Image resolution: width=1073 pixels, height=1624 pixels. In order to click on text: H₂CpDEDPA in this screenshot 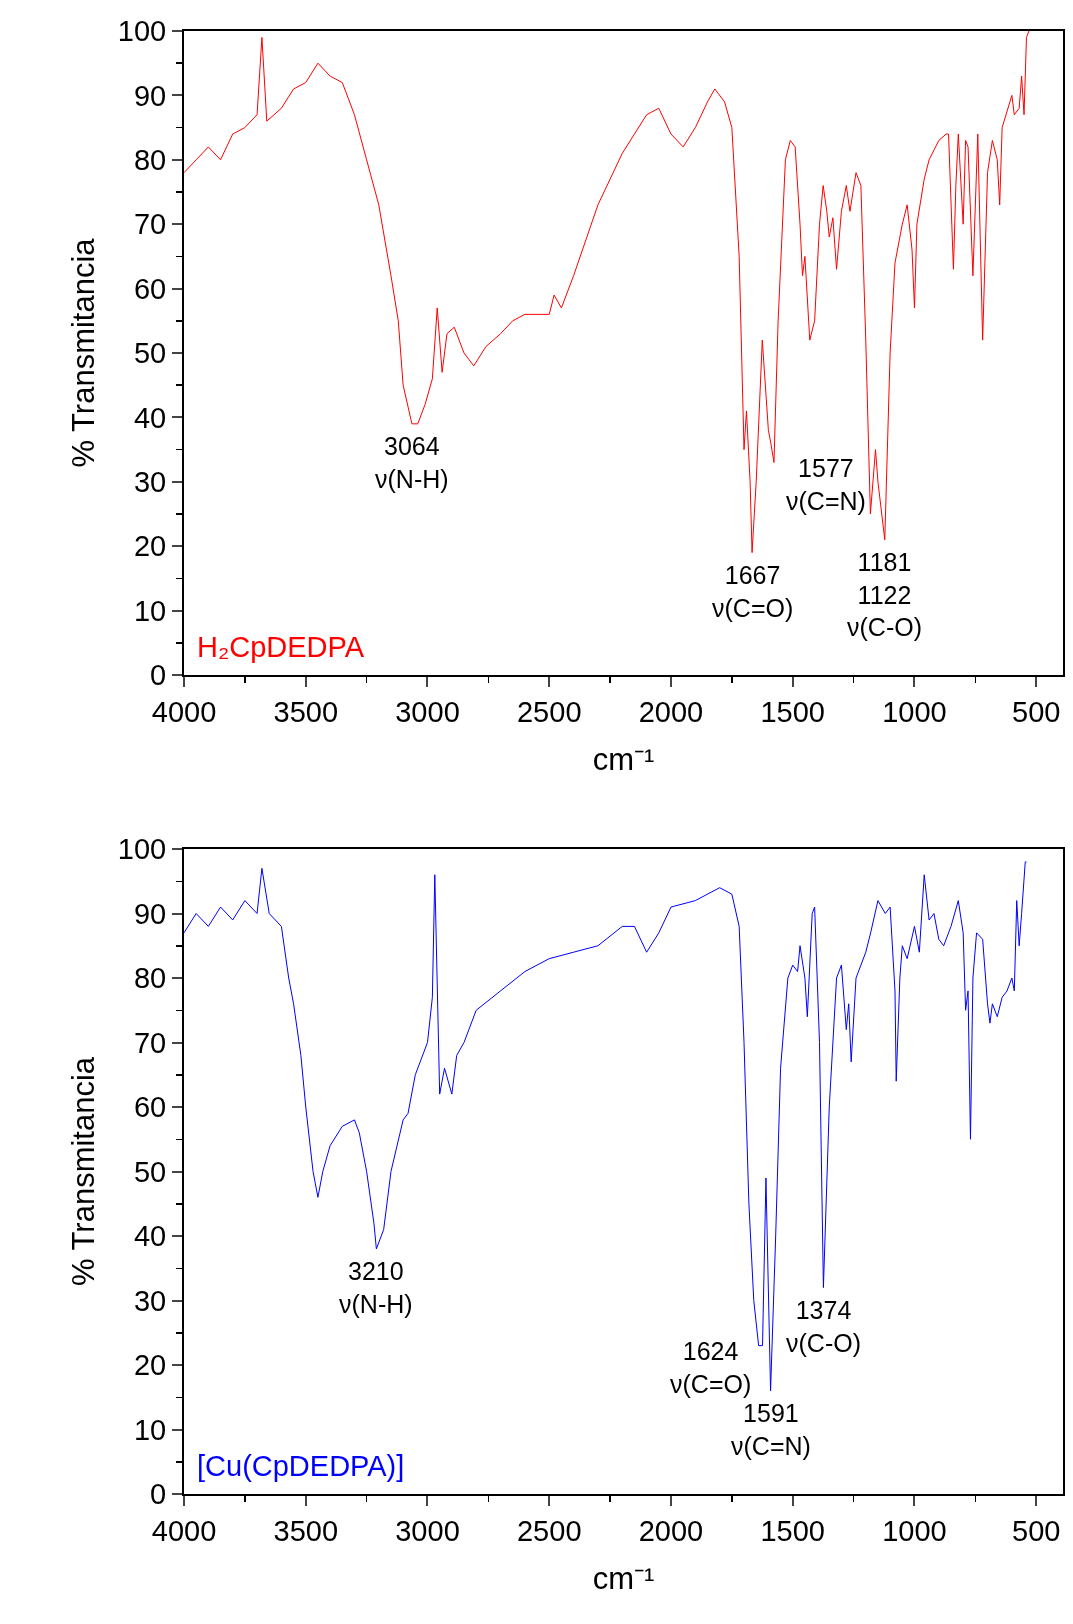, I will do `click(281, 647)`.